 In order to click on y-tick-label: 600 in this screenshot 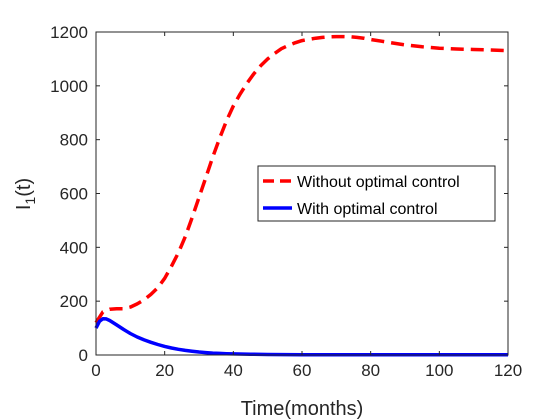, I will do `click(74, 194)`.